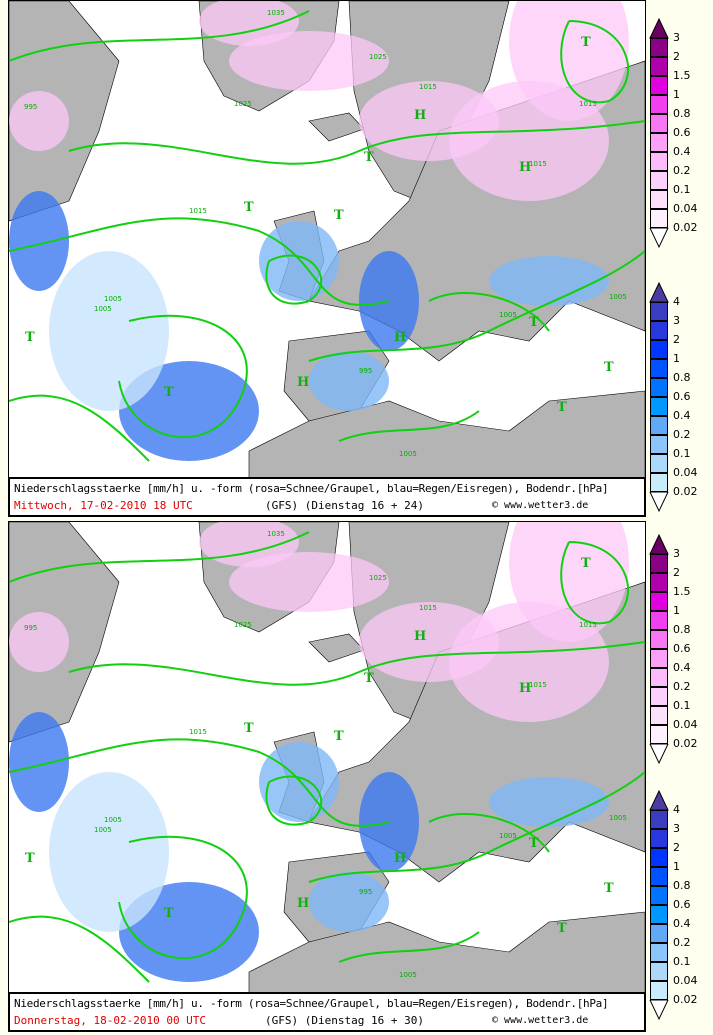 The height and width of the screenshot is (1035, 713). I want to click on forecast-date: Mittwoch, 17-02-2010 18 UTC, so click(103, 505).